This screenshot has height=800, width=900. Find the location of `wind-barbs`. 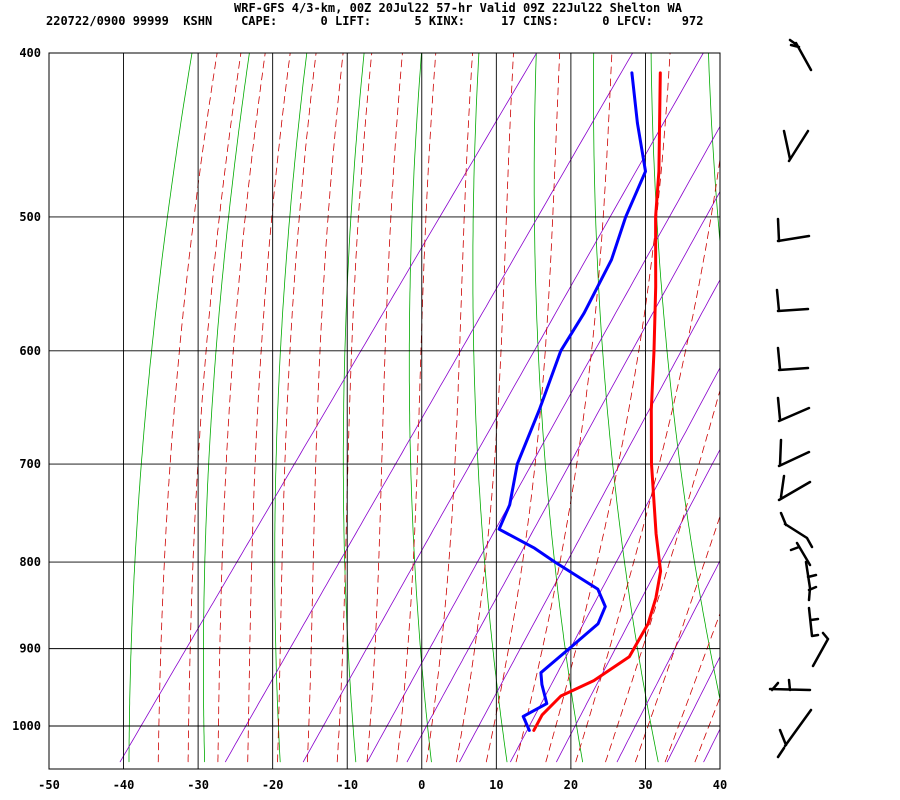

wind-barbs is located at coordinates (799, 398).